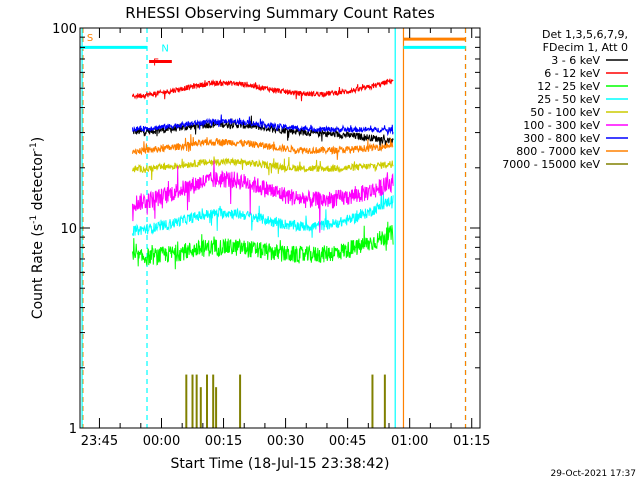 This screenshot has height=480, width=640. I want to click on orbit-marker-label: S, so click(90, 38).